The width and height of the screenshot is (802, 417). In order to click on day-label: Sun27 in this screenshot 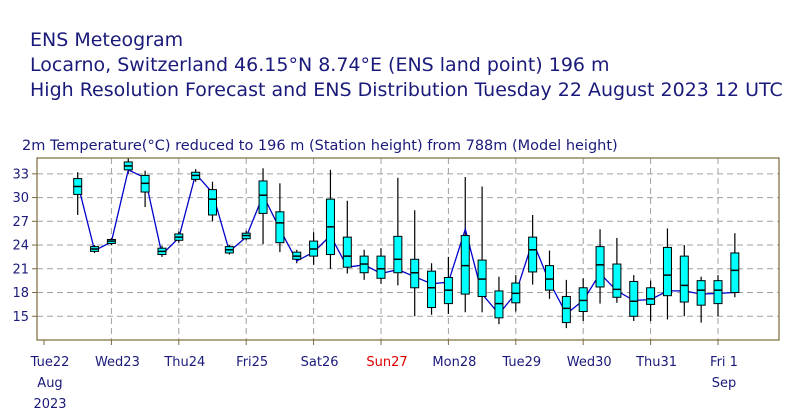, I will do `click(386, 362)`.